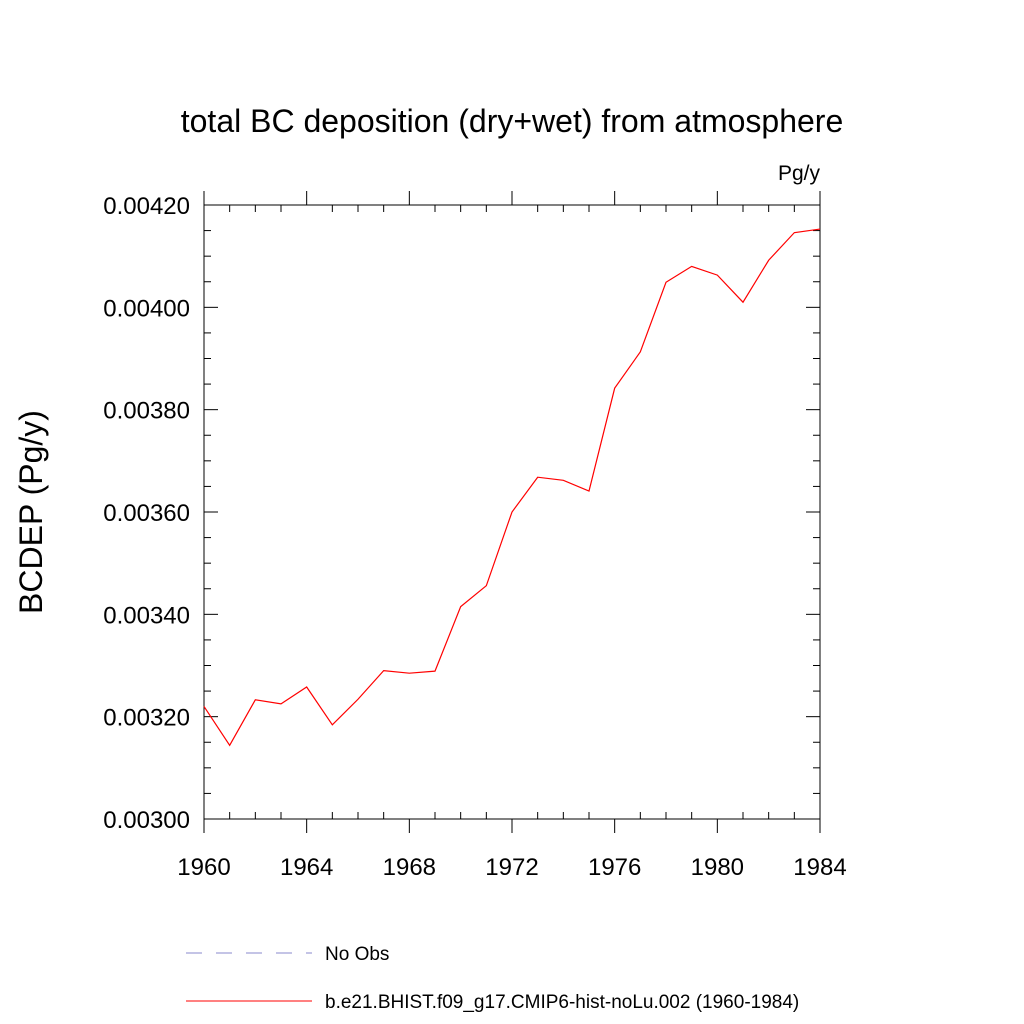  Describe the element at coordinates (799, 173) in the screenshot. I see `units-label: Pg/y` at that location.